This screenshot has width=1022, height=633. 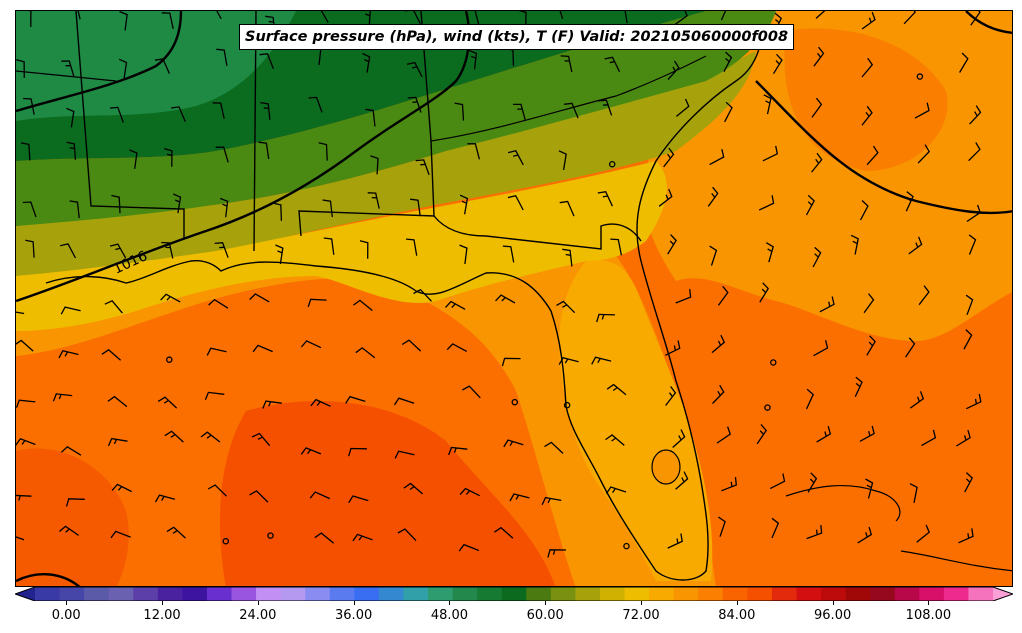 What do you see at coordinates (514, 594) in the screenshot?
I see `colorbar` at bounding box center [514, 594].